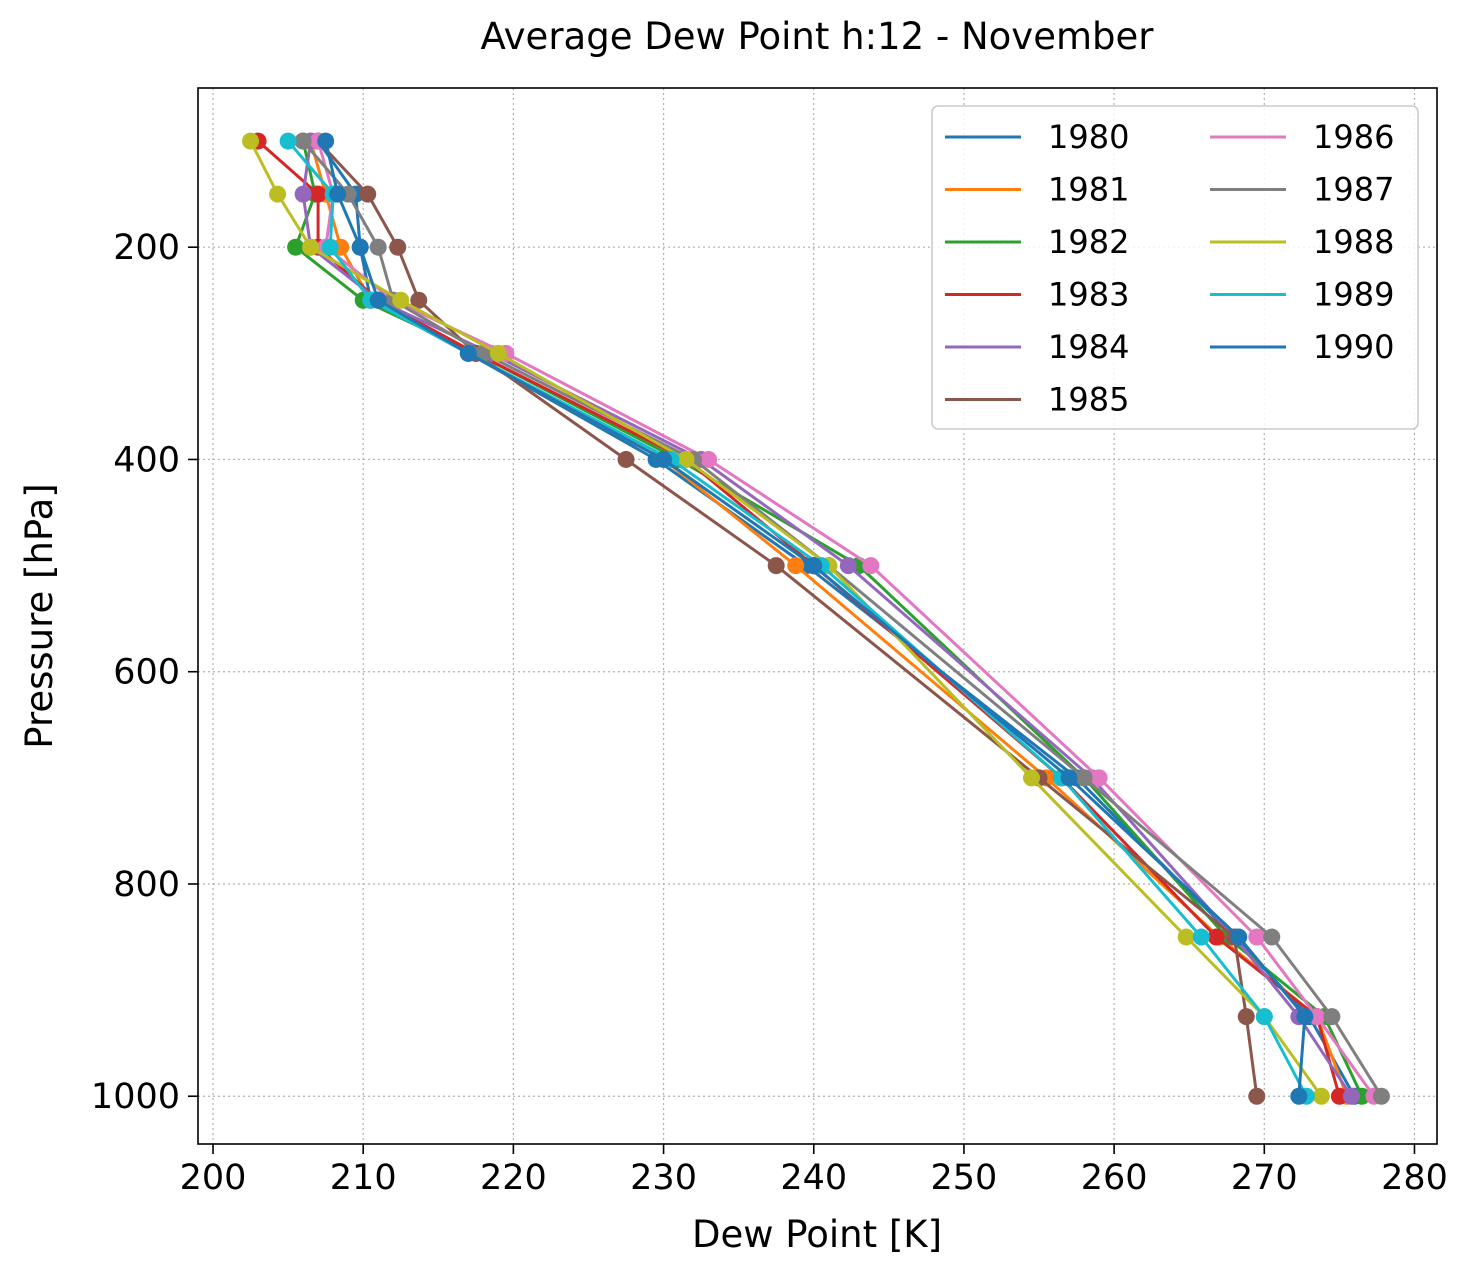  I want to click on y-tick-label: 200, so click(146, 248).